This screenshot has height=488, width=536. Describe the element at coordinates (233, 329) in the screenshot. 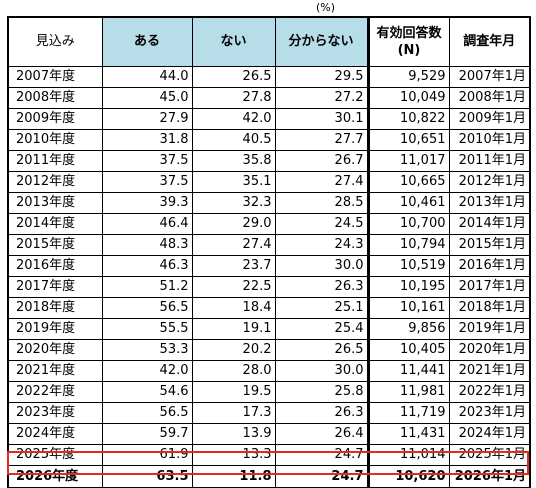

I see `cell-no: 19.1` at that location.